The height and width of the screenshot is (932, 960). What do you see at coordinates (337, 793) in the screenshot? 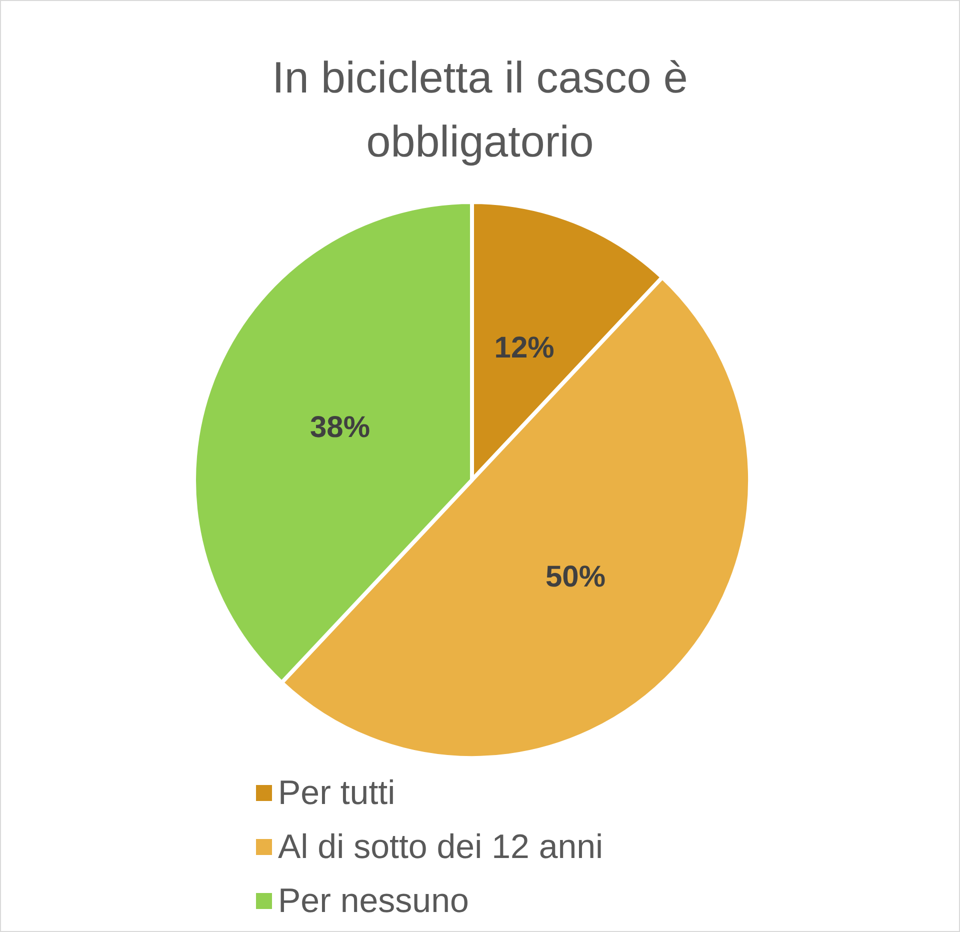
I see `legend-label: Per tutti` at bounding box center [337, 793].